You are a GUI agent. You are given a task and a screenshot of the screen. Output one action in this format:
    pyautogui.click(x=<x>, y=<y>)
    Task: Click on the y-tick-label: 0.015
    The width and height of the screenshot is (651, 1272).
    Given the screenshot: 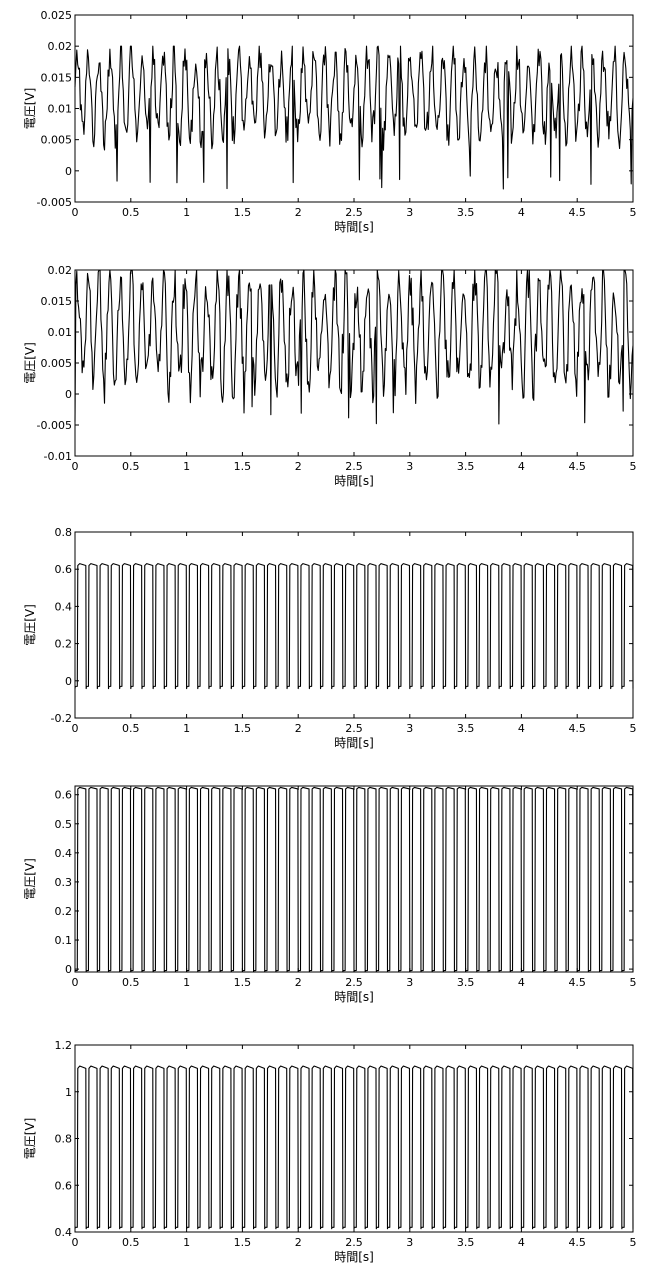 What is the action you would take?
    pyautogui.click(x=57, y=301)
    